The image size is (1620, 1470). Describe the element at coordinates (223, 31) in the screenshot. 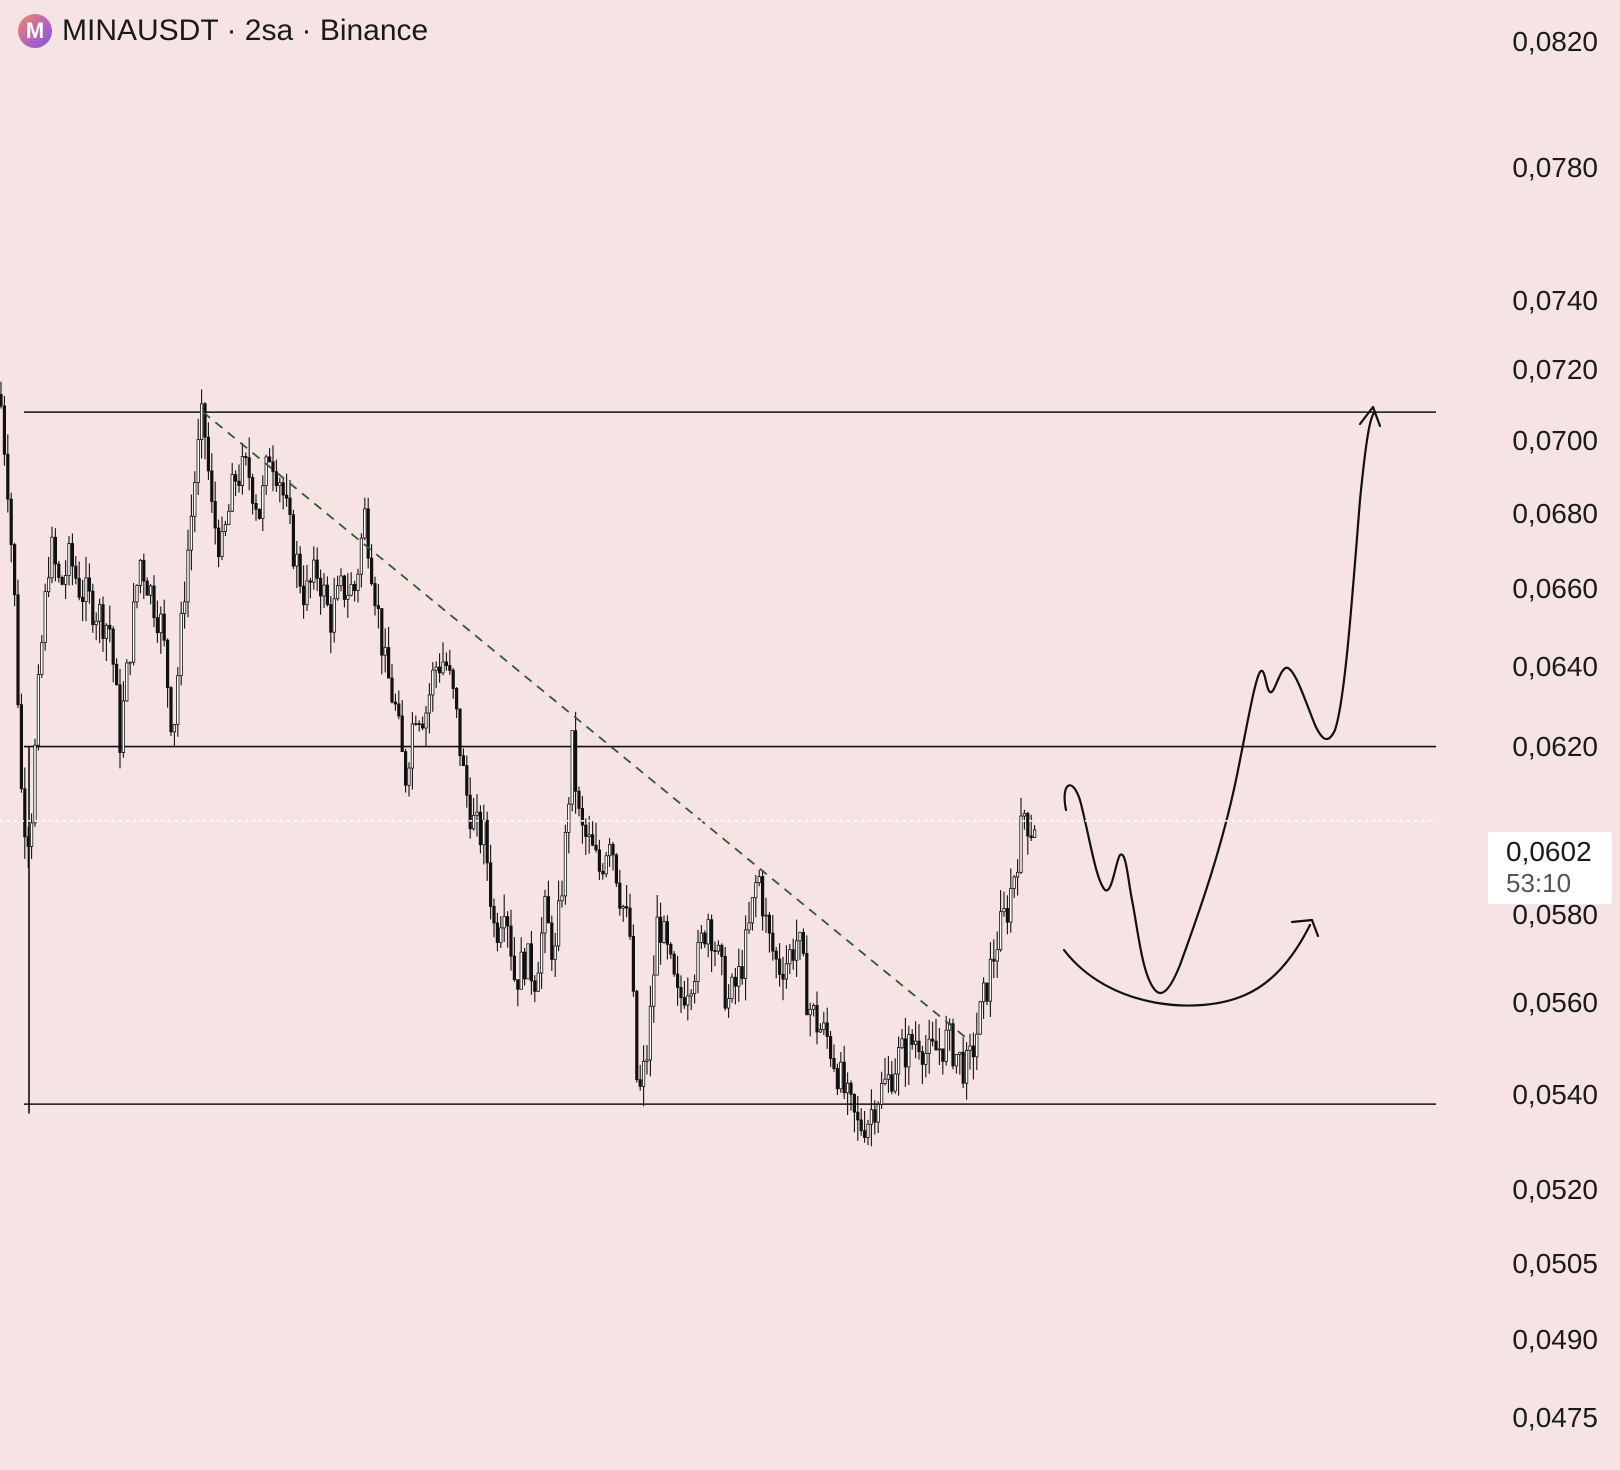

I see `chart-header: M MINAUSDT · 2sa · Binance` at that location.